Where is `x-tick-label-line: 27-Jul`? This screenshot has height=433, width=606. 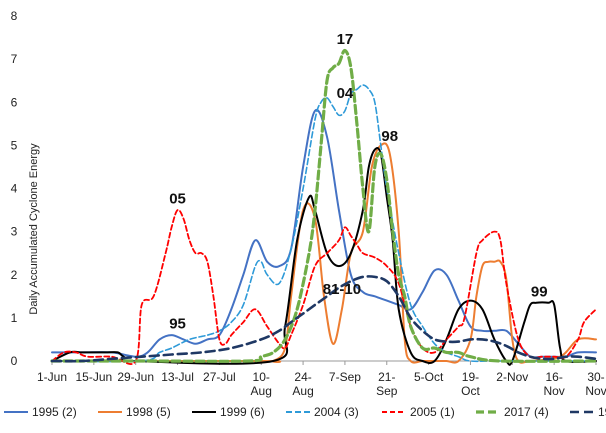 x-tick-label-line: 27-Jul is located at coordinates (219, 377).